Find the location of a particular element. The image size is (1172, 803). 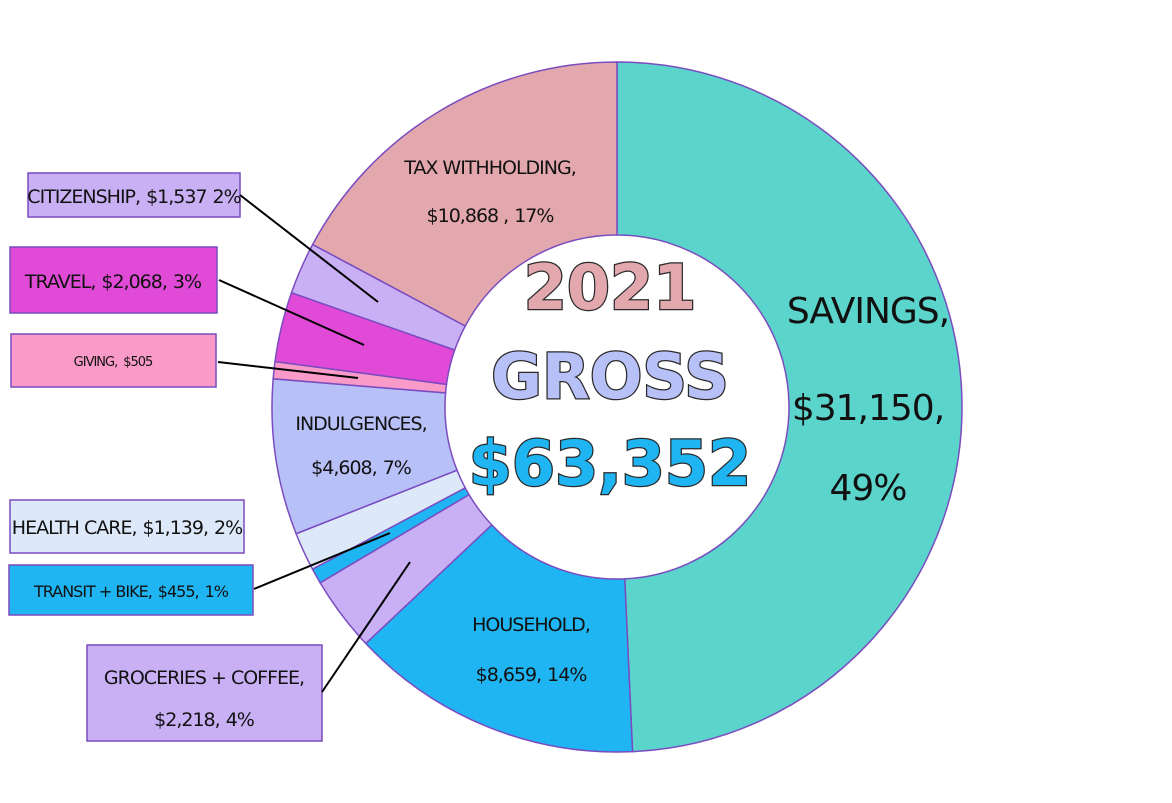

center-total: $63,352 is located at coordinates (610, 463).